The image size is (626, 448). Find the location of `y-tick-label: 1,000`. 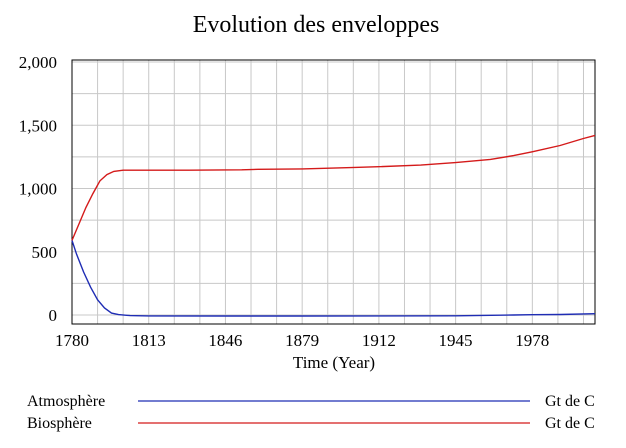

y-tick-label: 1,000 is located at coordinates (38, 189).